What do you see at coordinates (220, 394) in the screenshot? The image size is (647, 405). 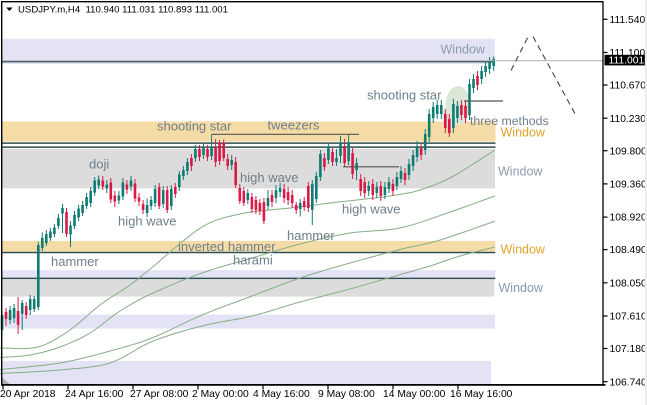 I see `svg-text: 2 May 00:00` at bounding box center [220, 394].